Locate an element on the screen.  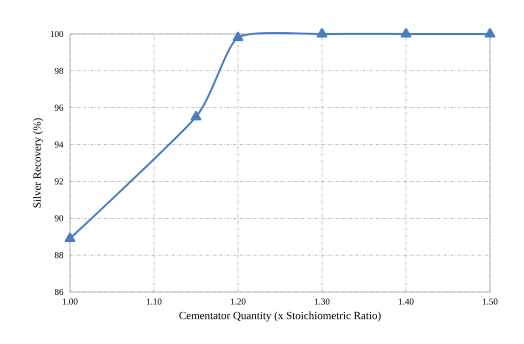
x-tick-label: 1.20 is located at coordinates (238, 301).